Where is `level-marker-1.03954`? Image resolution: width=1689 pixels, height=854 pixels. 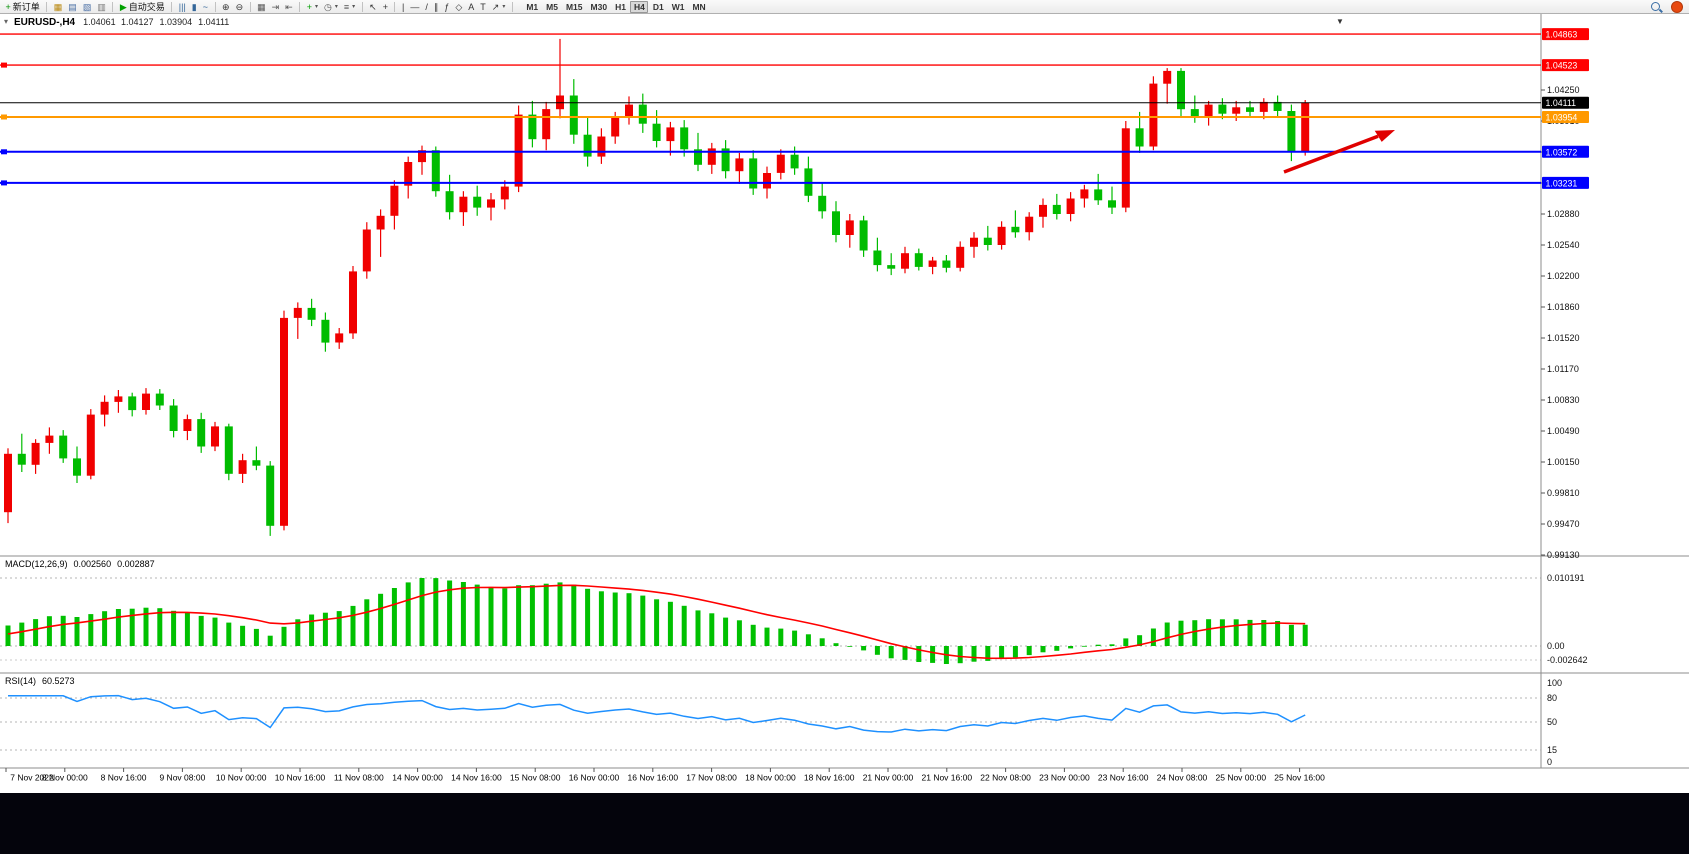
level-marker-1.03954 is located at coordinates (4, 117).